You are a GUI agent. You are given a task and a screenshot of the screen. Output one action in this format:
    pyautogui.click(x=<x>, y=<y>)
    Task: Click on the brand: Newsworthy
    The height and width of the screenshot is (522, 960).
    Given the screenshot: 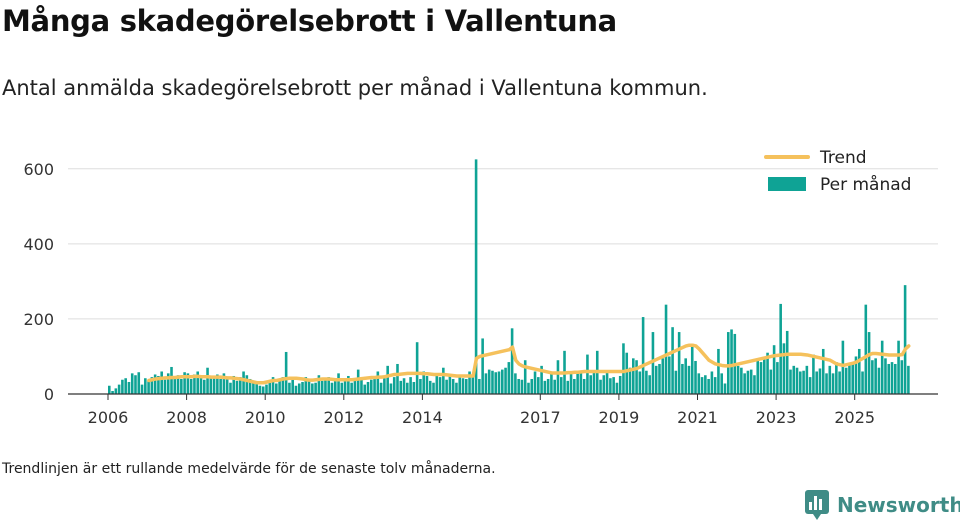 What is the action you would take?
    pyautogui.click(x=882, y=505)
    